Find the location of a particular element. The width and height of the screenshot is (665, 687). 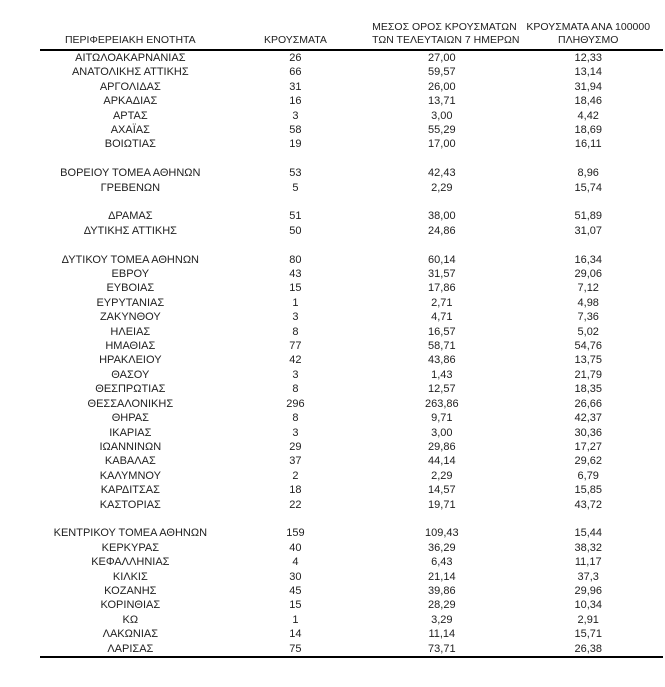

per-100000-cell: 4,42 is located at coordinates (588, 115).